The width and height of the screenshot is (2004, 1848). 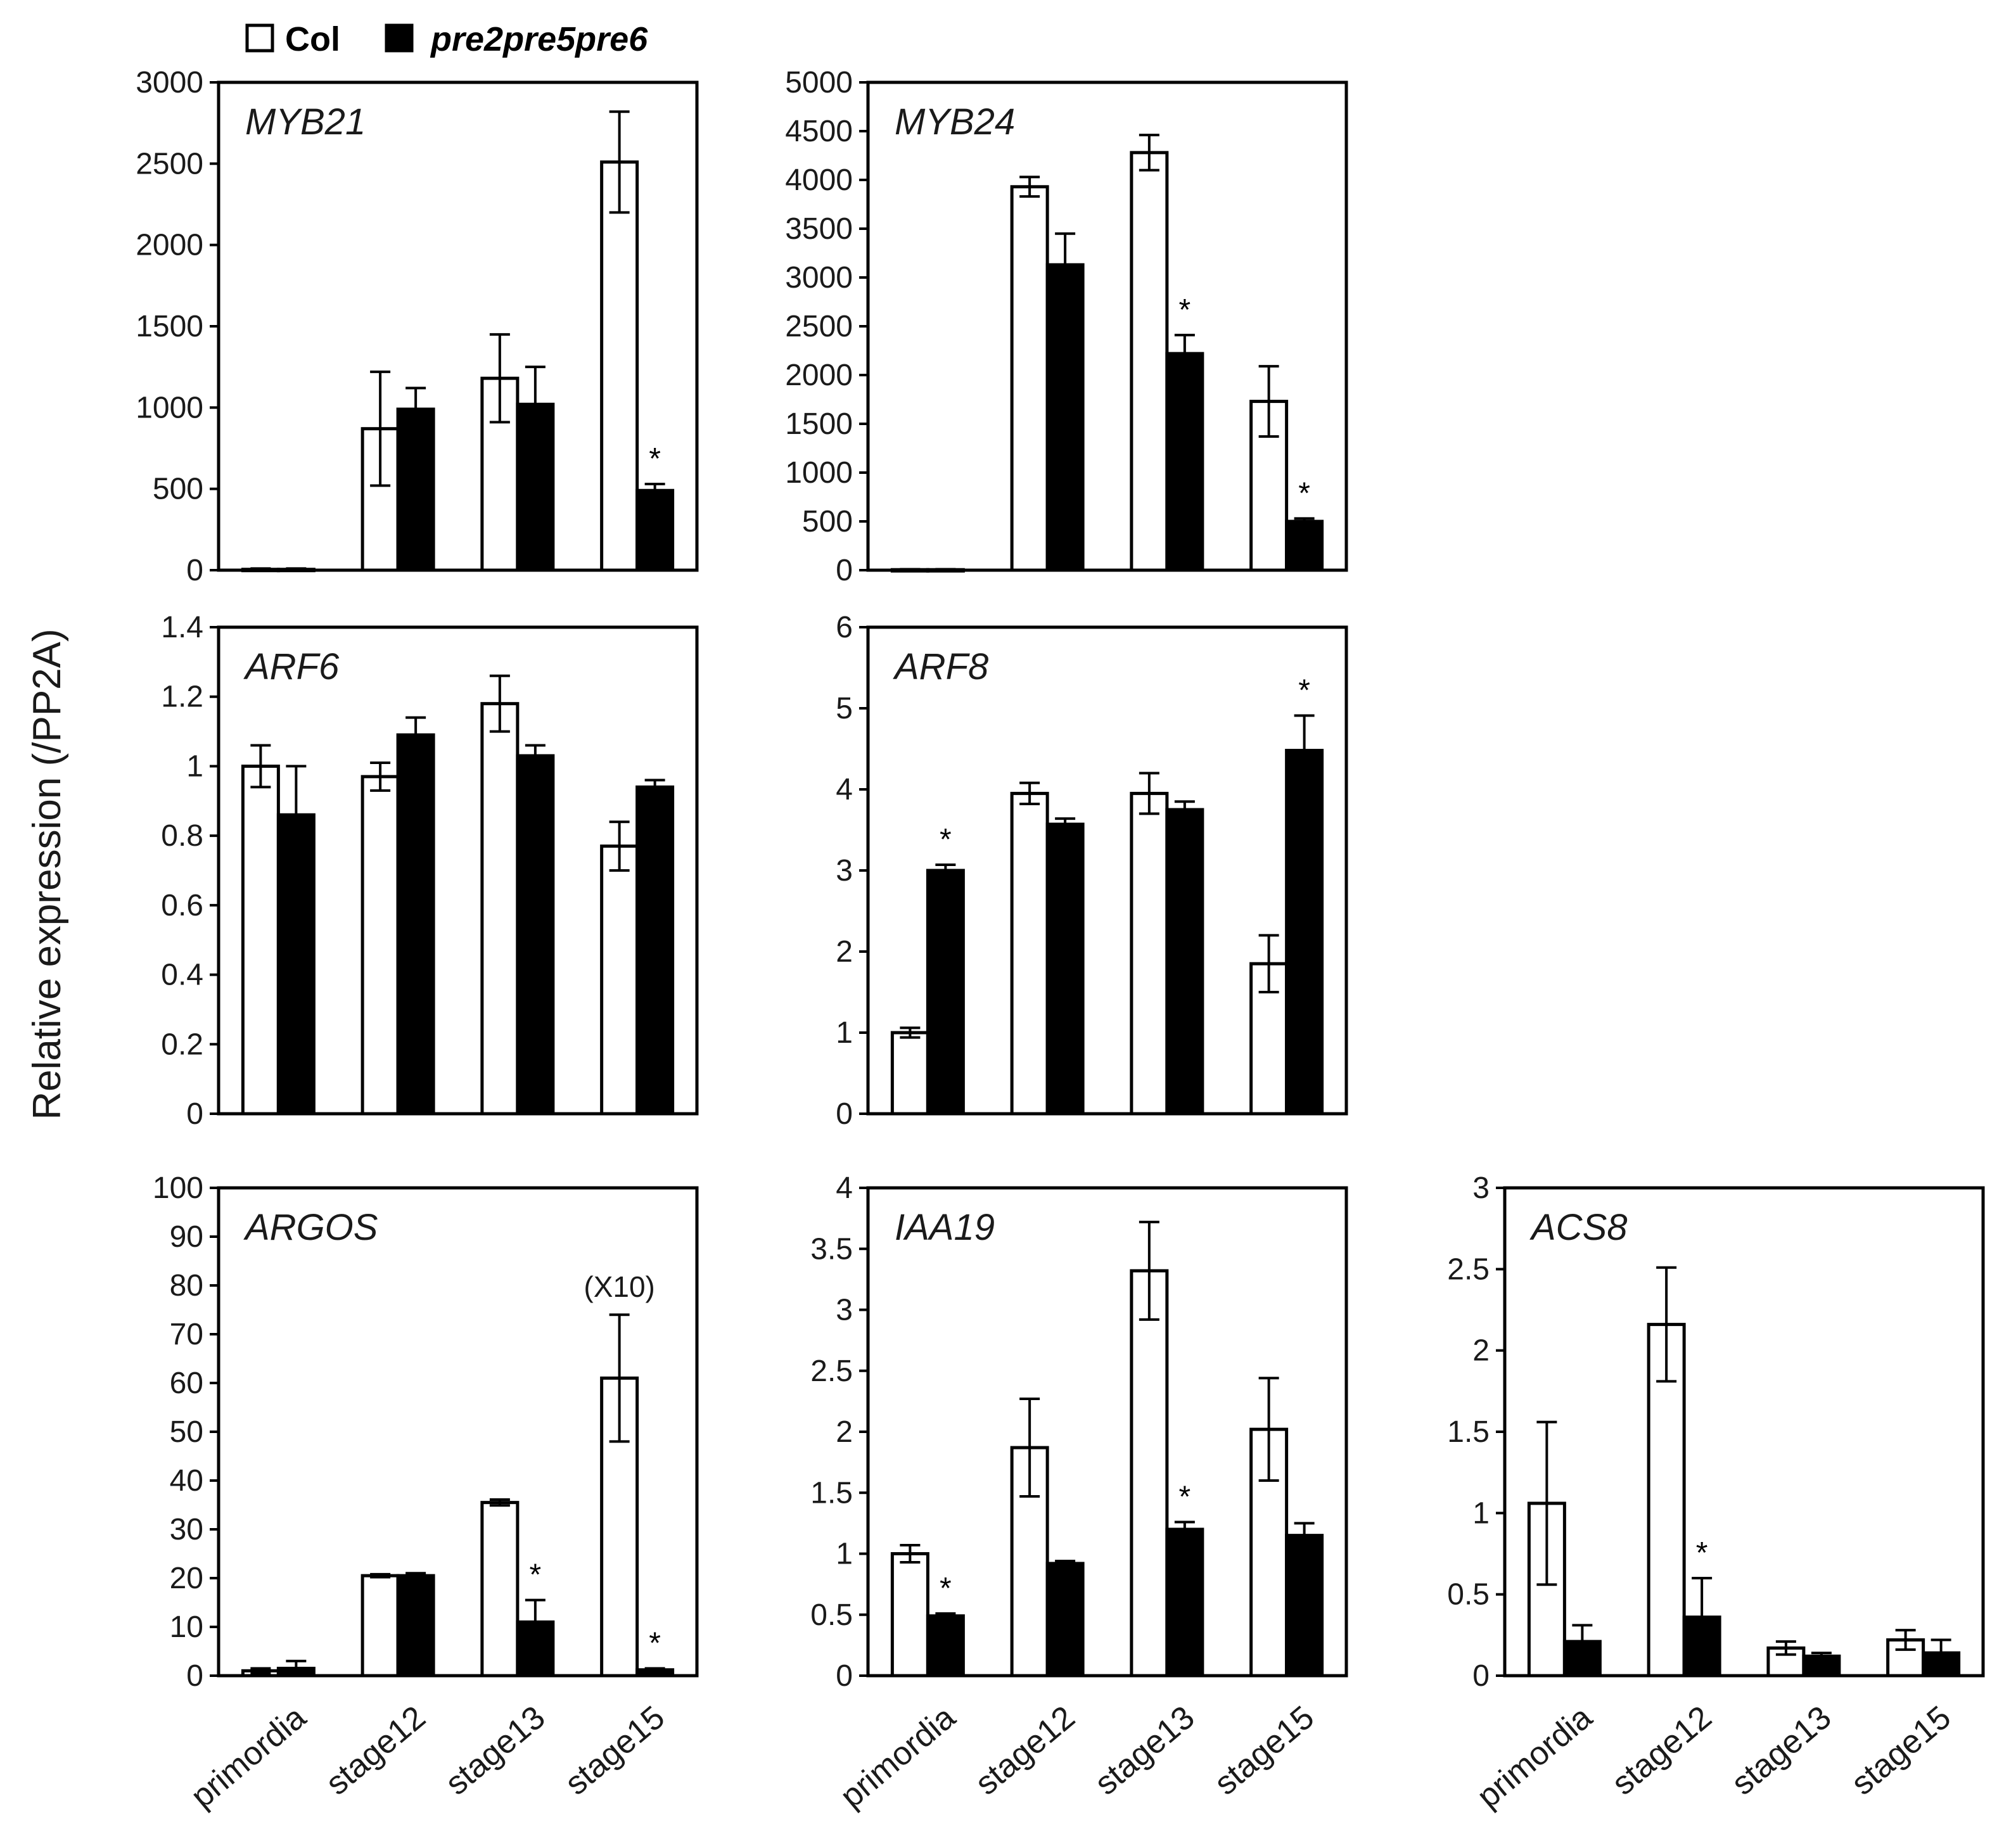 I want to click on y-tick-label: 50, so click(x=186, y=1432).